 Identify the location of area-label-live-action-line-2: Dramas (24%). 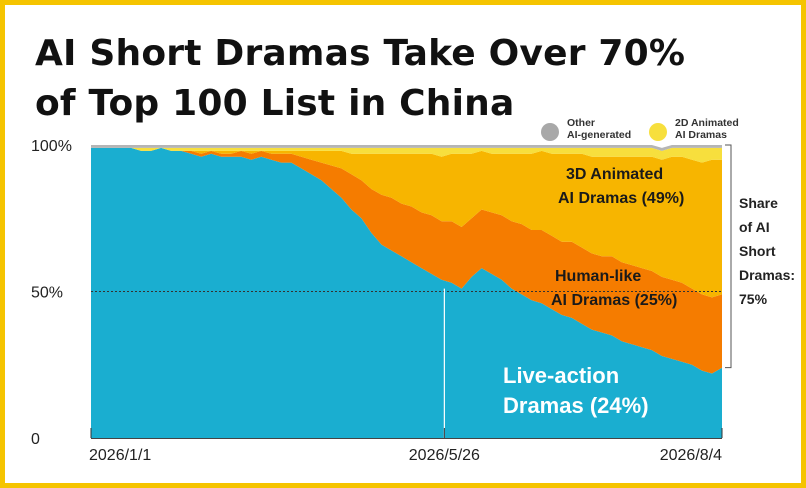
(576, 405).